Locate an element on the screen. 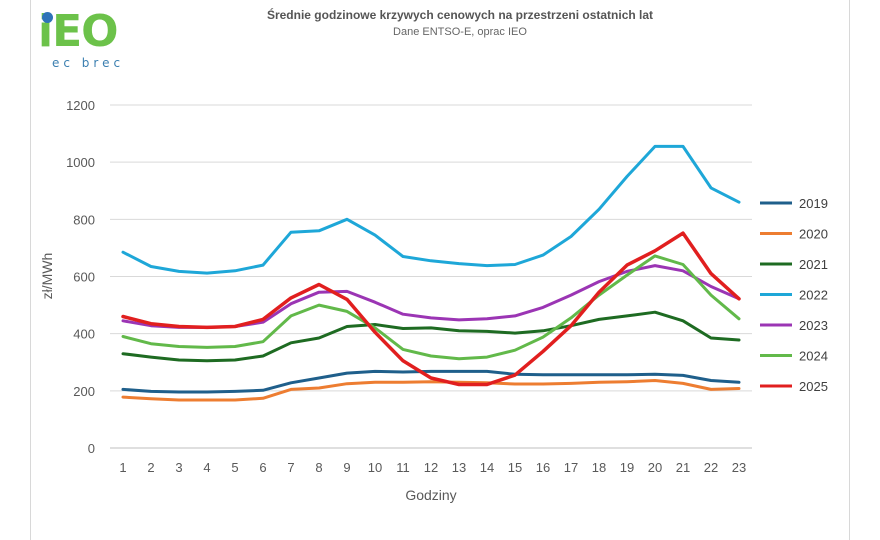 The width and height of the screenshot is (880, 540). x-tick-label: 12 is located at coordinates (431, 467).